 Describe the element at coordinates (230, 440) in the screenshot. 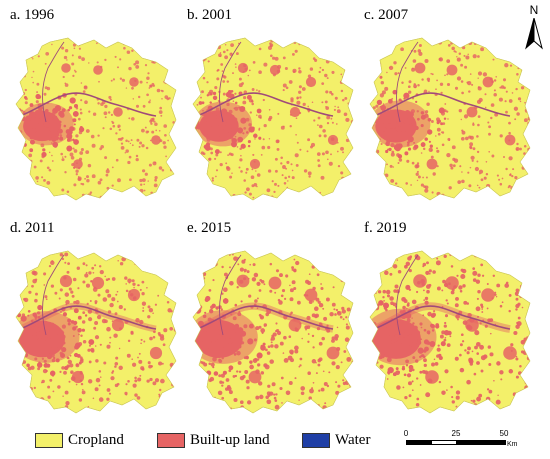

I see `legend-label: Built-up land` at that location.